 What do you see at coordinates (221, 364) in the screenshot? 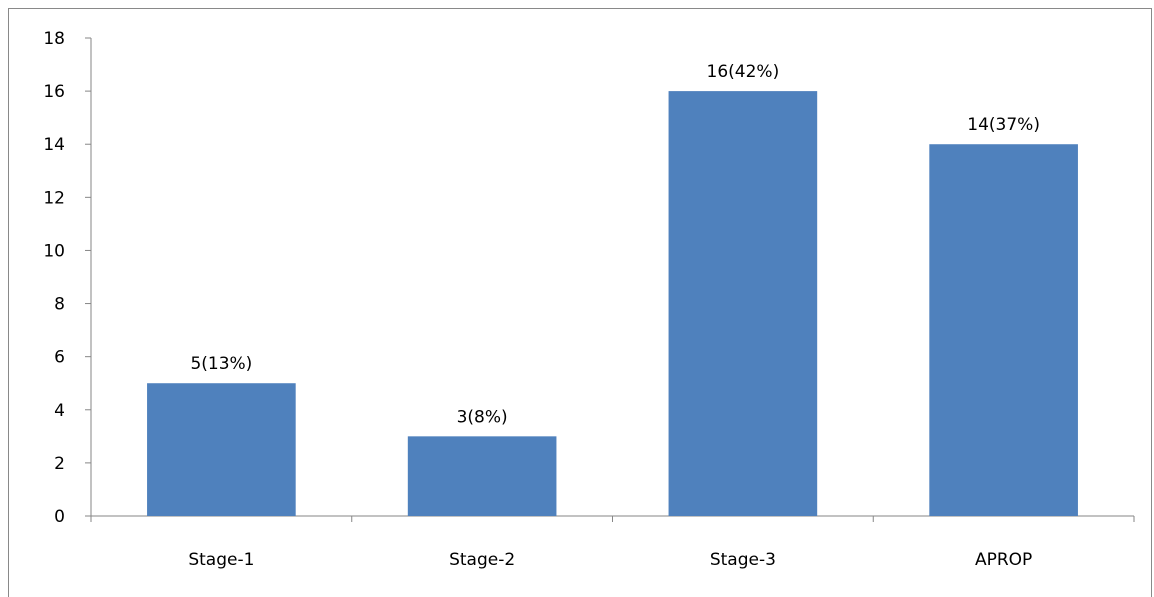
I see `data-label: 5(13%)` at bounding box center [221, 364].